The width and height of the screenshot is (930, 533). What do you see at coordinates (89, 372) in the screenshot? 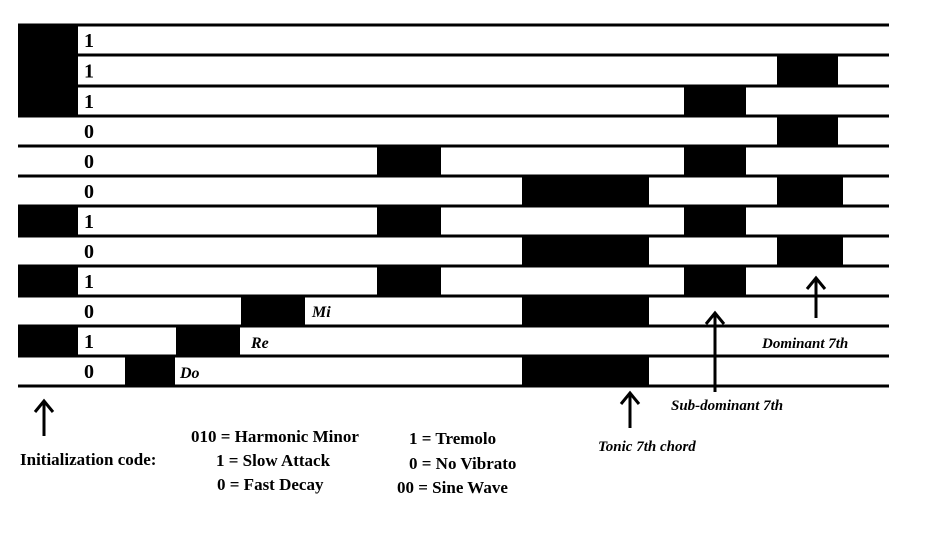
I see `row-bit-12: 0` at bounding box center [89, 372].